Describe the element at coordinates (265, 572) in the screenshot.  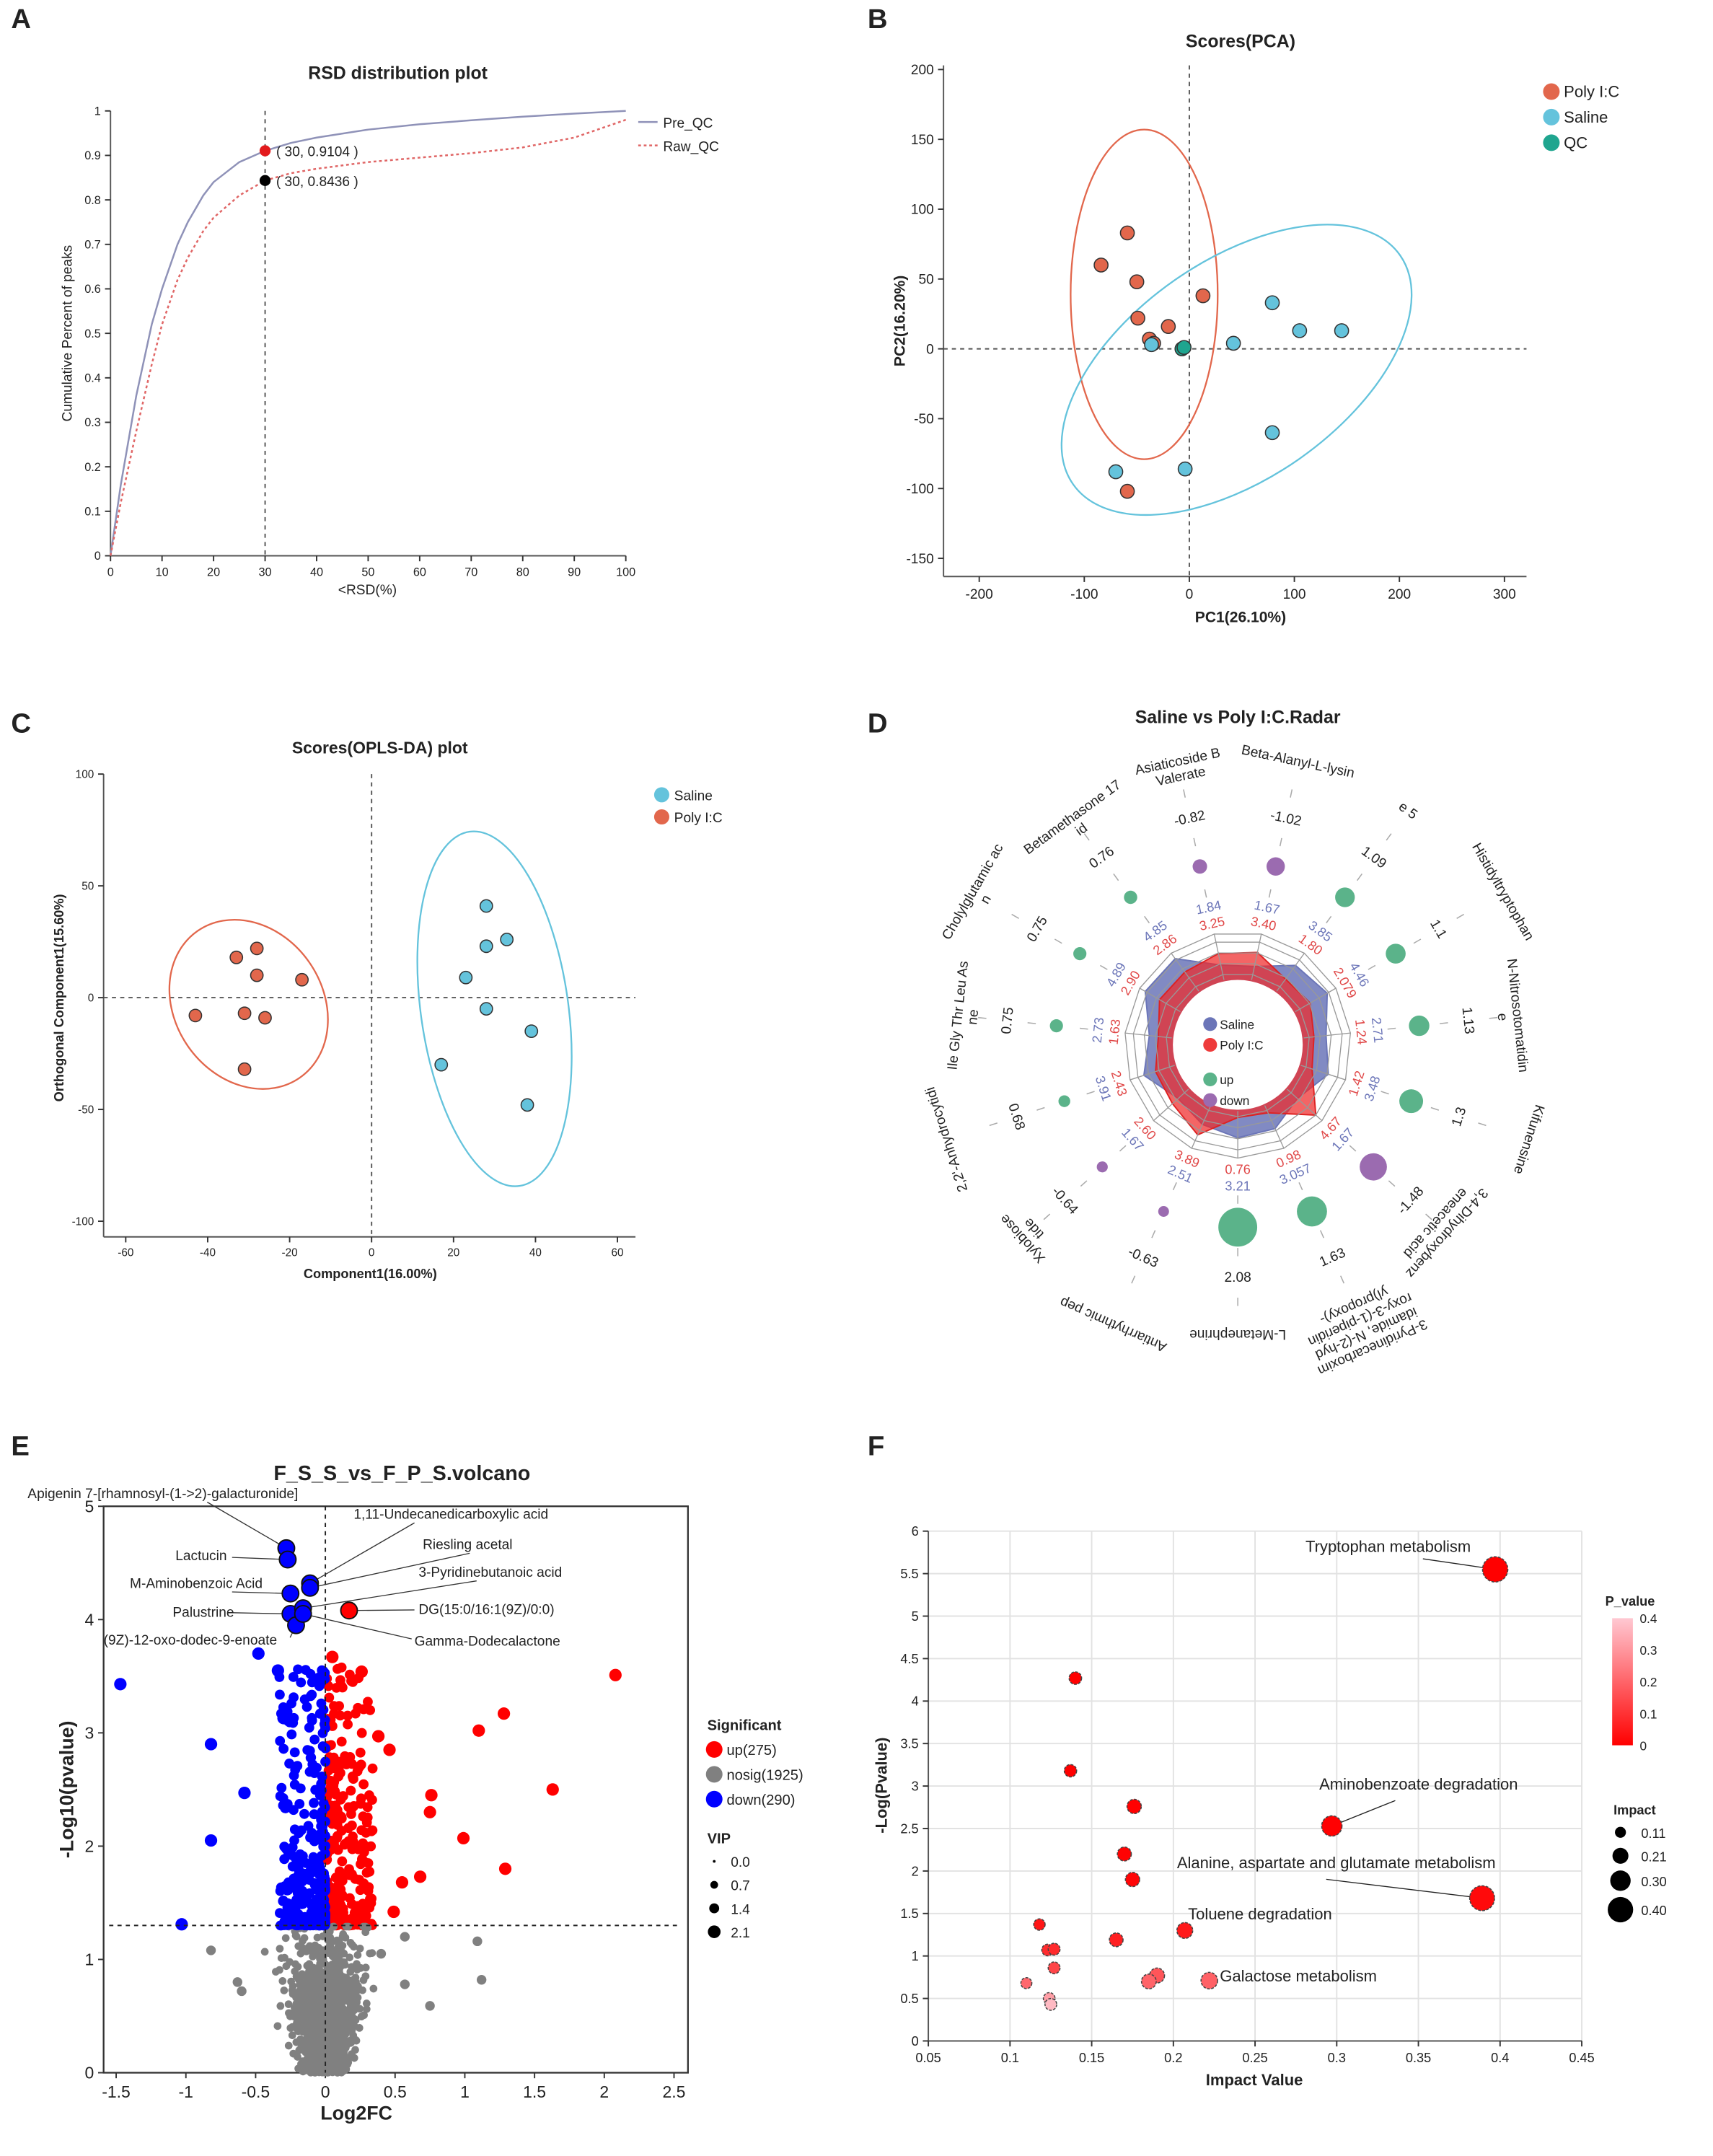
I see `x-tick-label: 30` at that location.